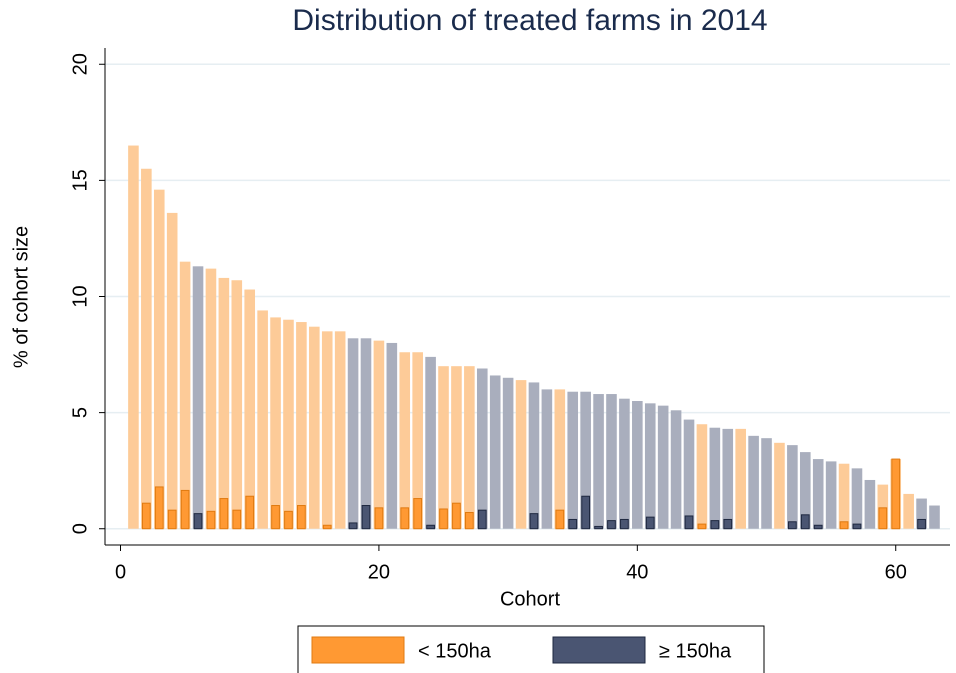  What do you see at coordinates (455, 651) in the screenshot?
I see `legend-label: < 150ha` at bounding box center [455, 651].